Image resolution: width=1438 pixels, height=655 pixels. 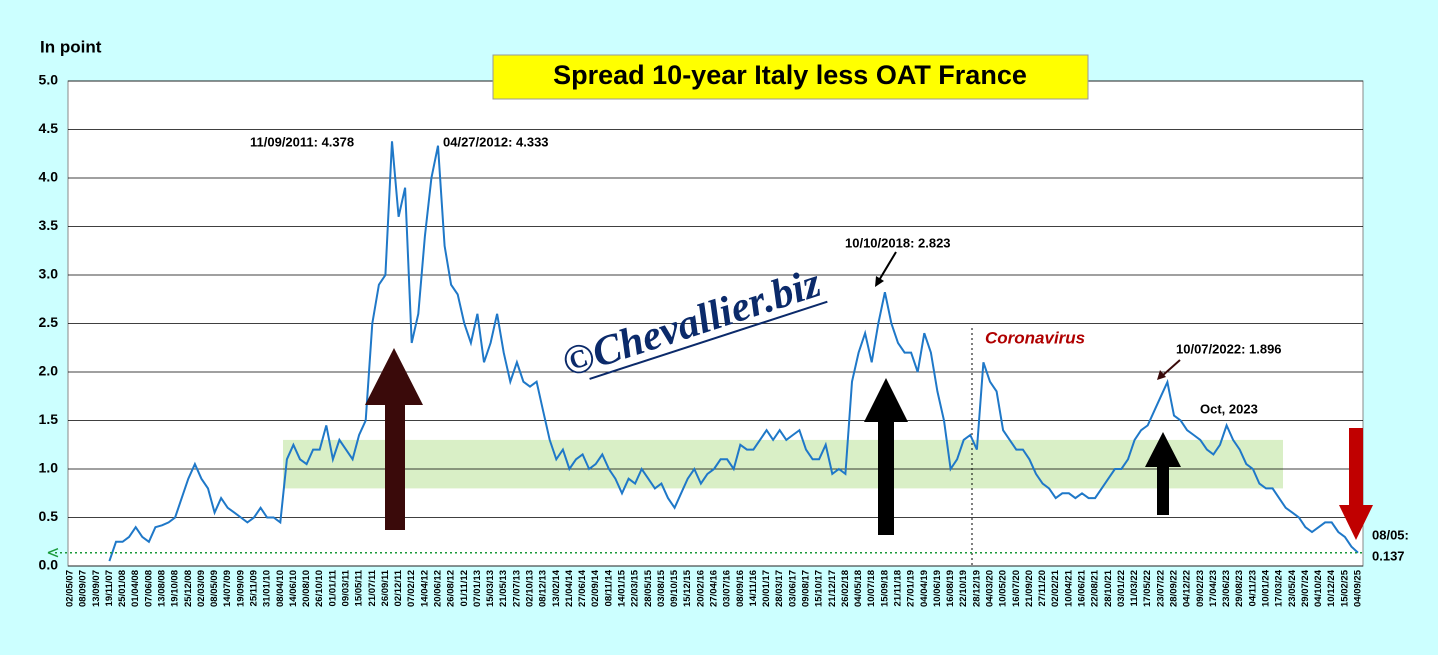 I want to click on x-tick-label: 17/03/24, so click(x=1279, y=588).